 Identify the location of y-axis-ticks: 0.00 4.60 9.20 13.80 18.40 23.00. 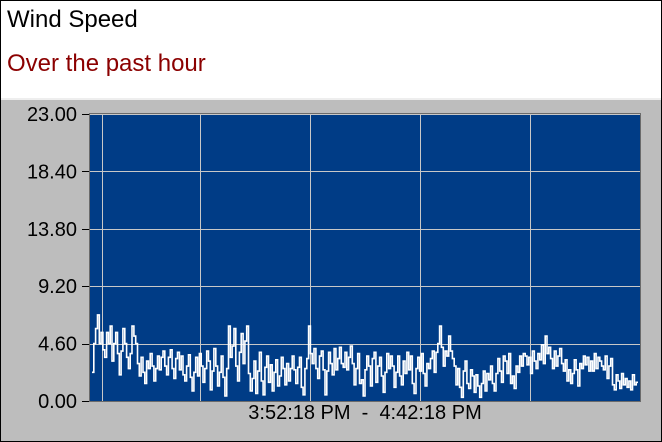
(58, 258).